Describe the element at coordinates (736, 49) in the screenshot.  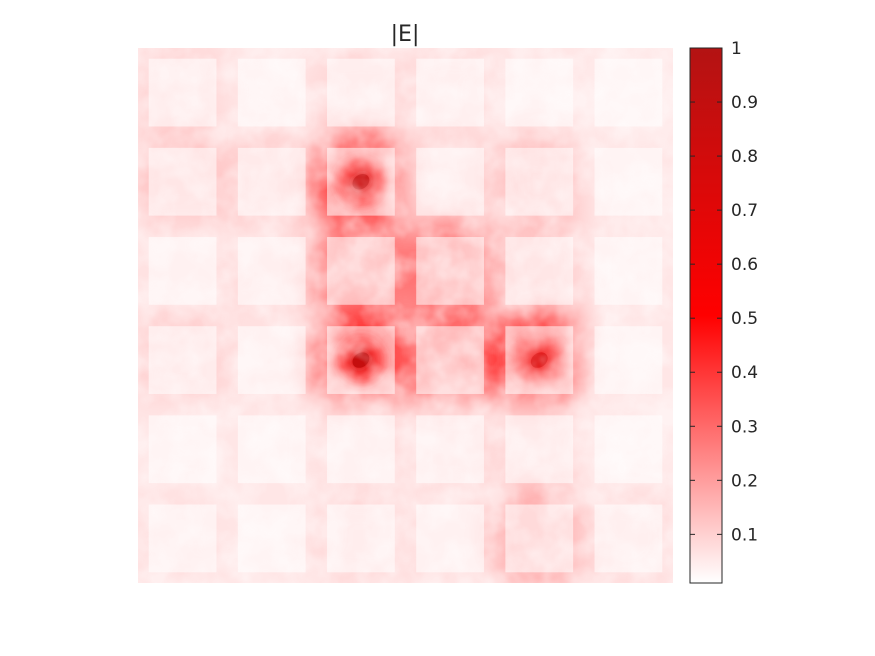
I see `colorbar-tick-label-9: 1` at that location.